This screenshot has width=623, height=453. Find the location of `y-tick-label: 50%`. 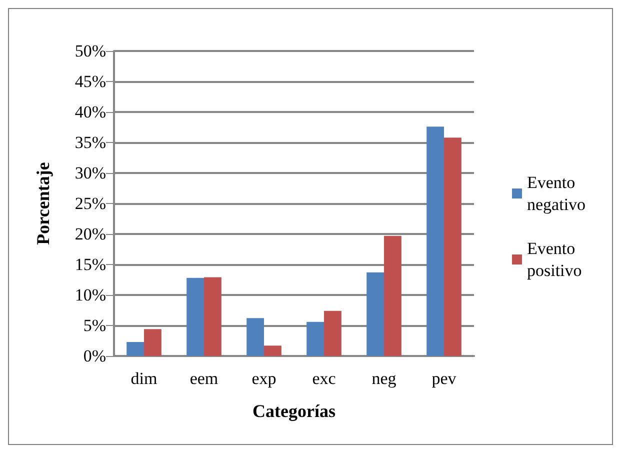

y-tick-label: 50% is located at coordinates (90, 51).